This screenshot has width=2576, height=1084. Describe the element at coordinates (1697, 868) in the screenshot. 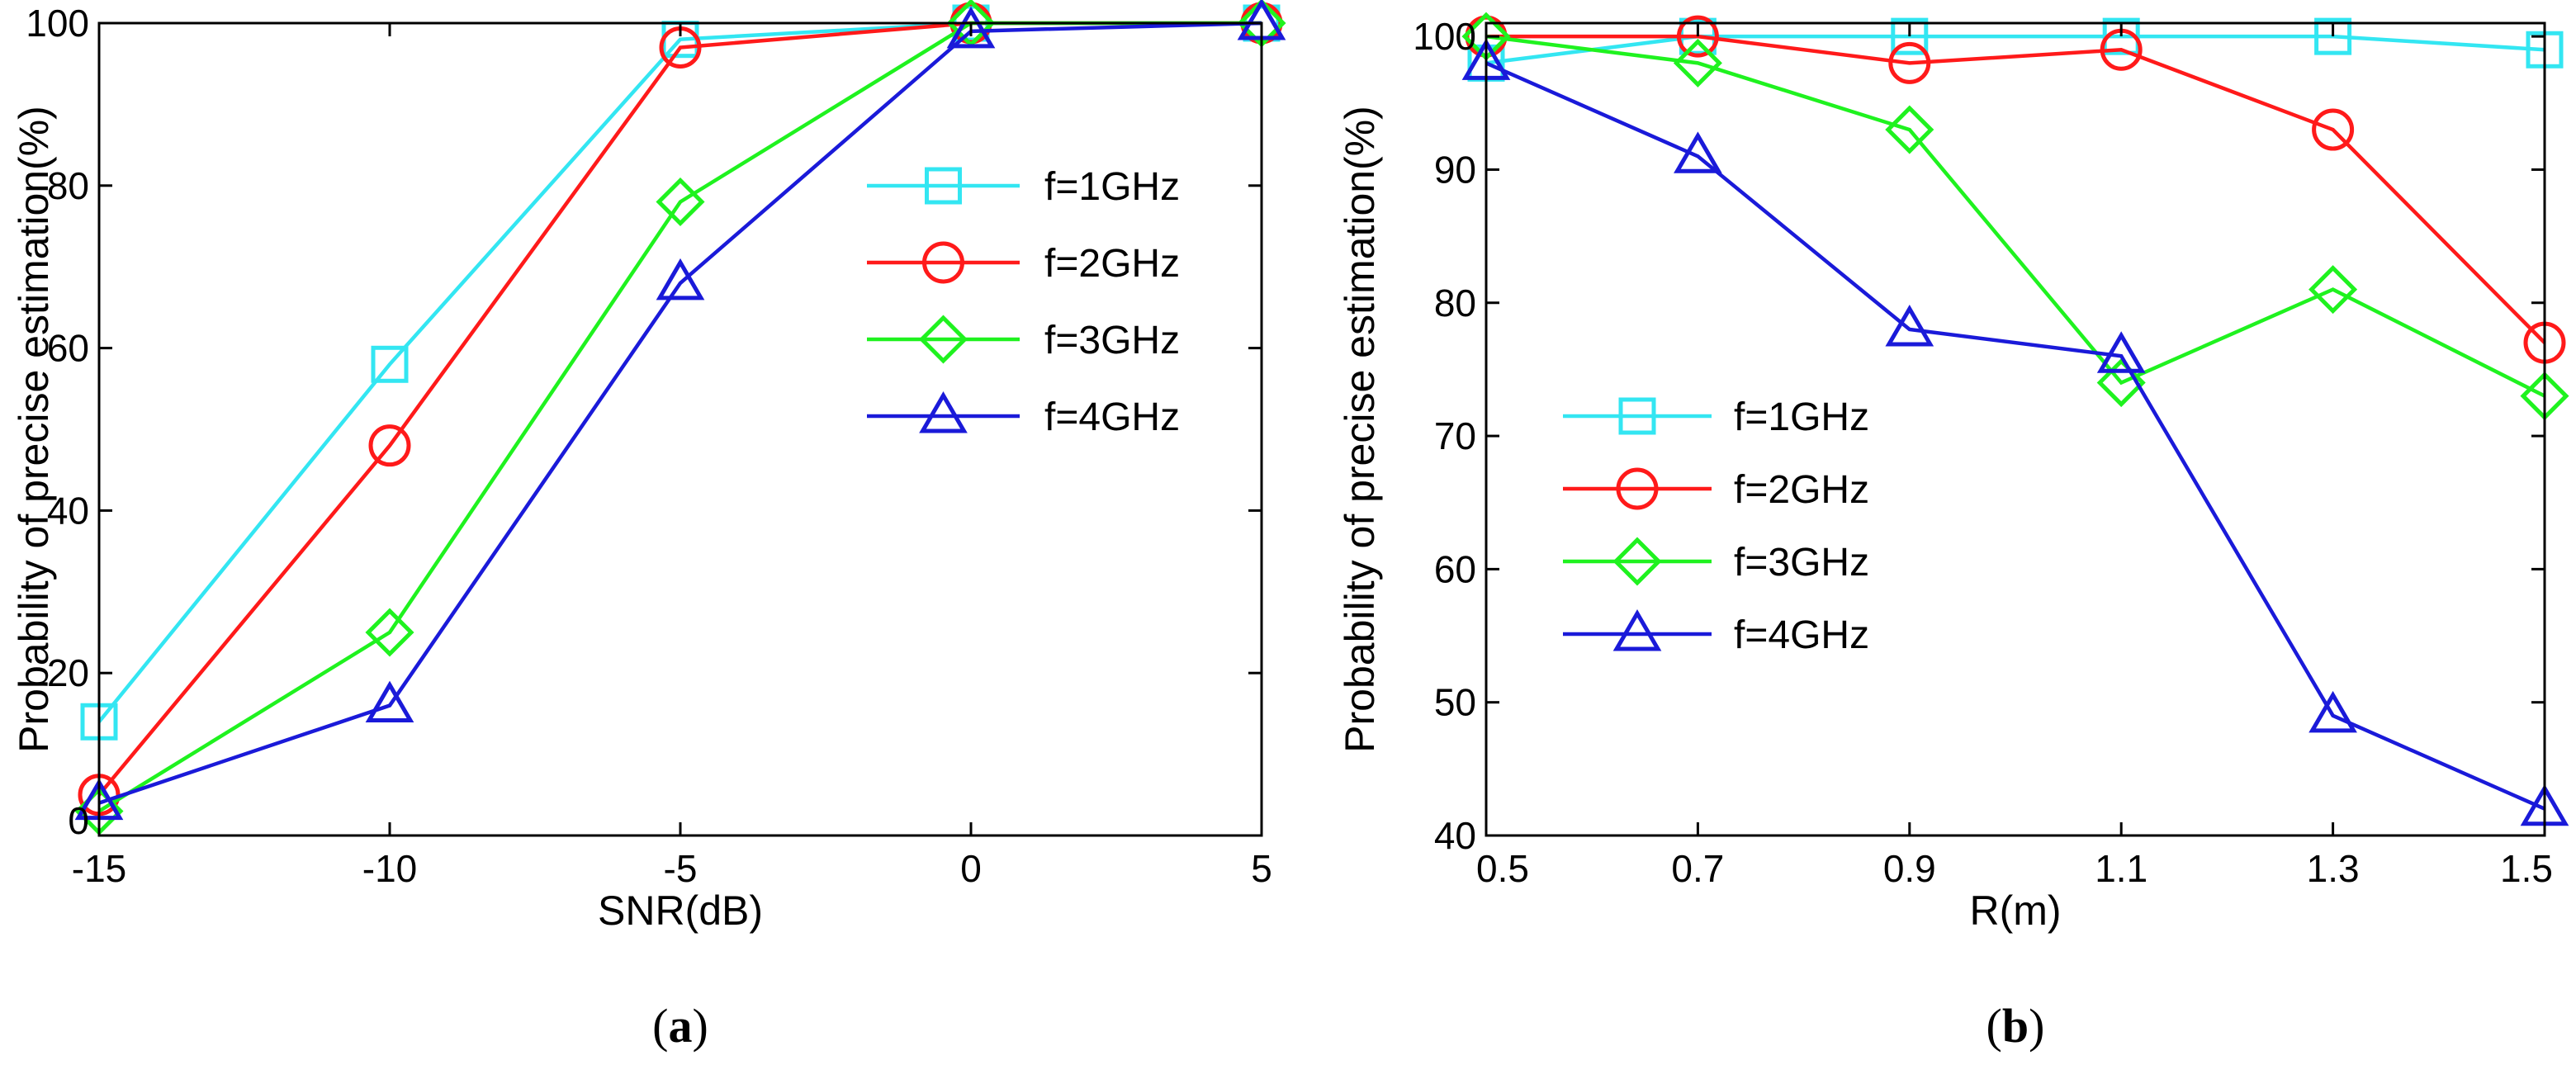

I see `x-tick-label: 0.7` at that location.